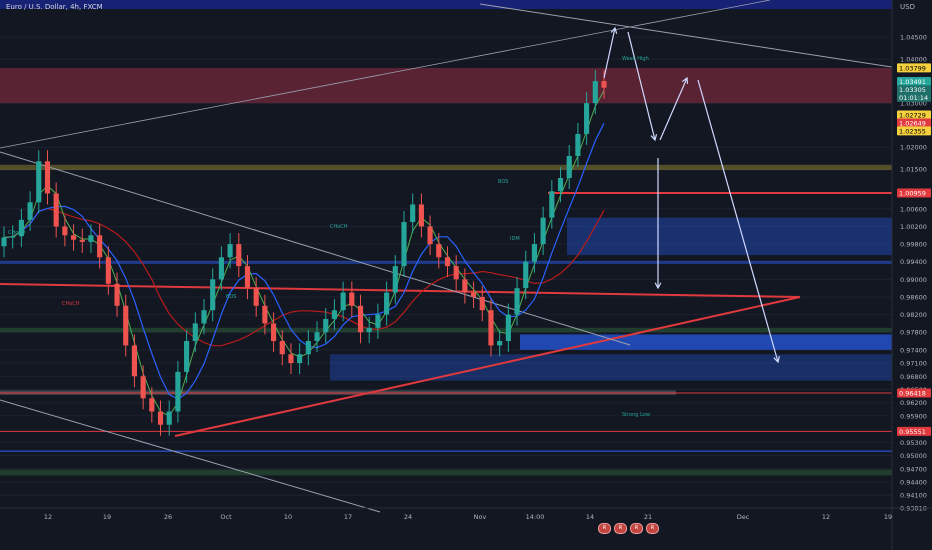 This screenshot has height=550, width=932. Describe the element at coordinates (913, 38) in the screenshot. I see `price-tick-label: 1.04500` at that location.